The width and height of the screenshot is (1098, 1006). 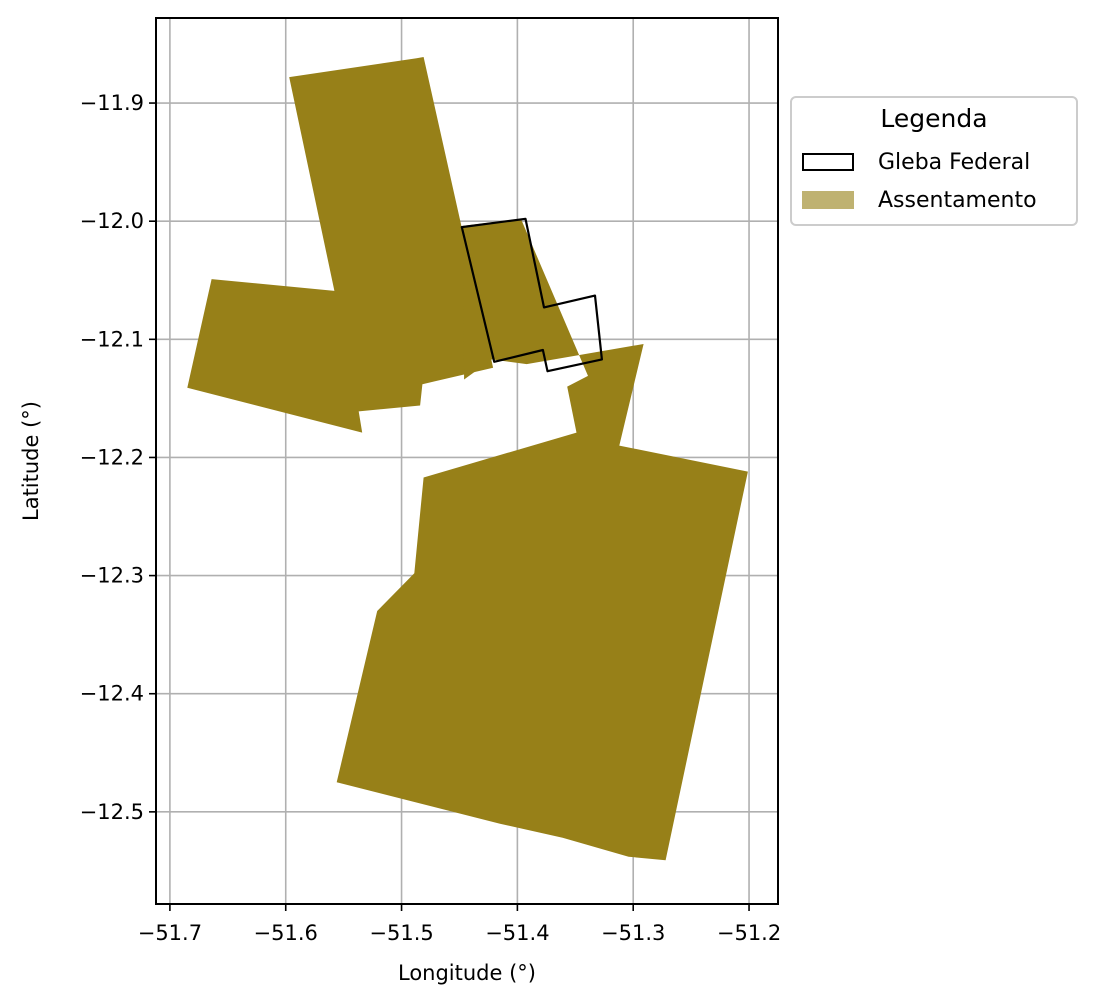 I want to click on legend-title: Legenda, so click(x=934, y=118).